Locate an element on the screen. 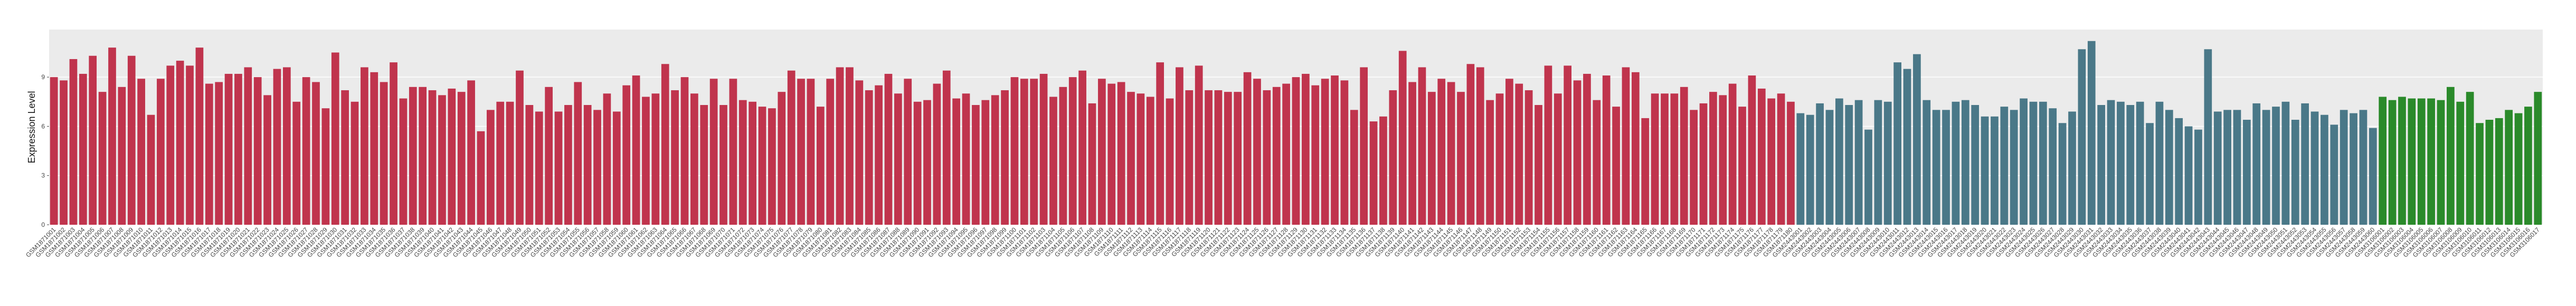  y-tick-label: 6 is located at coordinates (43, 126).